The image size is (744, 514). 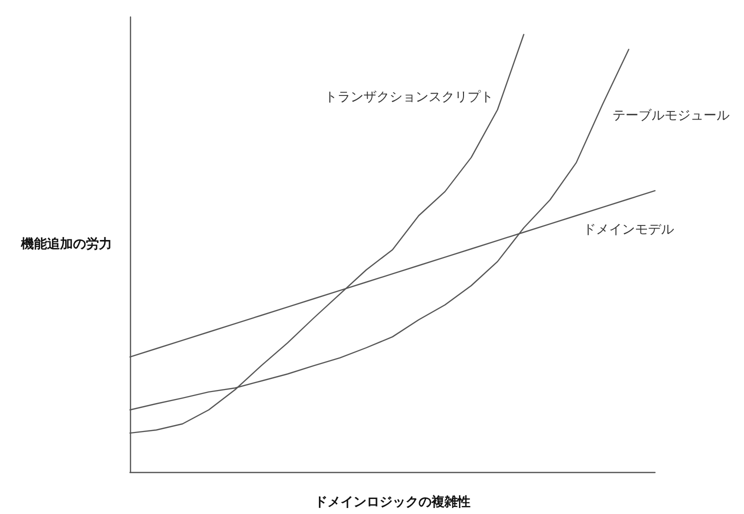 What do you see at coordinates (409, 97) in the screenshot?
I see `series-label: トランザクションスクリプト` at bounding box center [409, 97].